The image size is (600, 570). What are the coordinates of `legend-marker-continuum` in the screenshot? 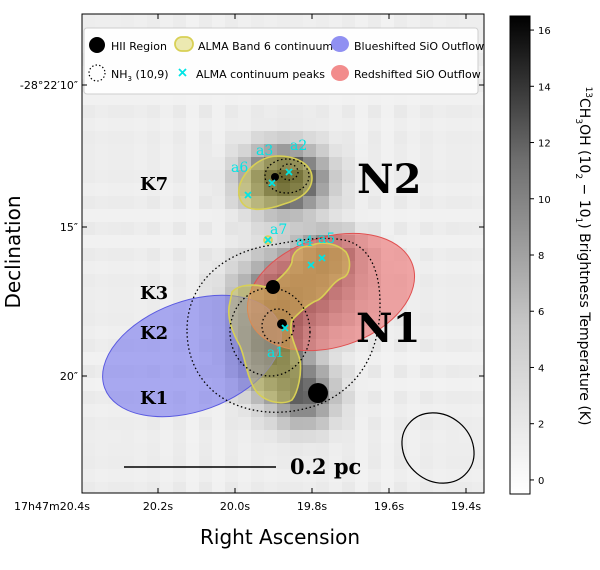 It's located at (184, 44).